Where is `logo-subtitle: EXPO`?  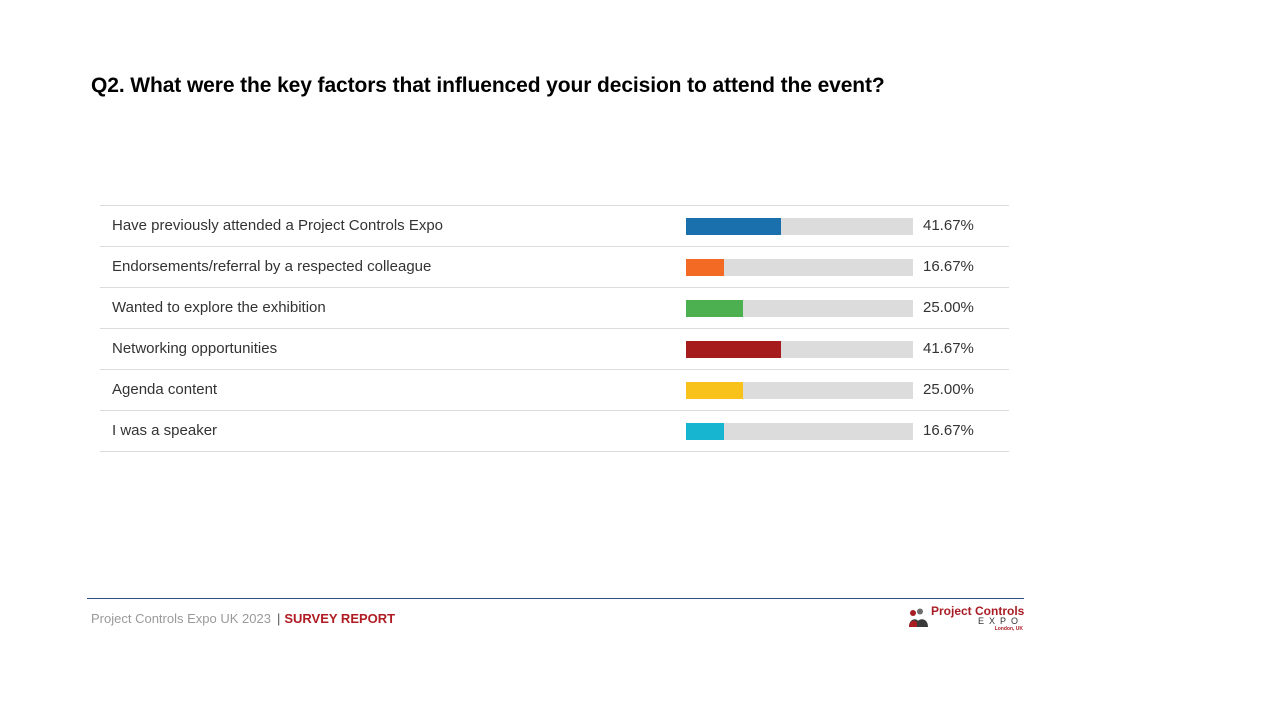
logo-subtitle: EXPO is located at coordinates (1000, 621).